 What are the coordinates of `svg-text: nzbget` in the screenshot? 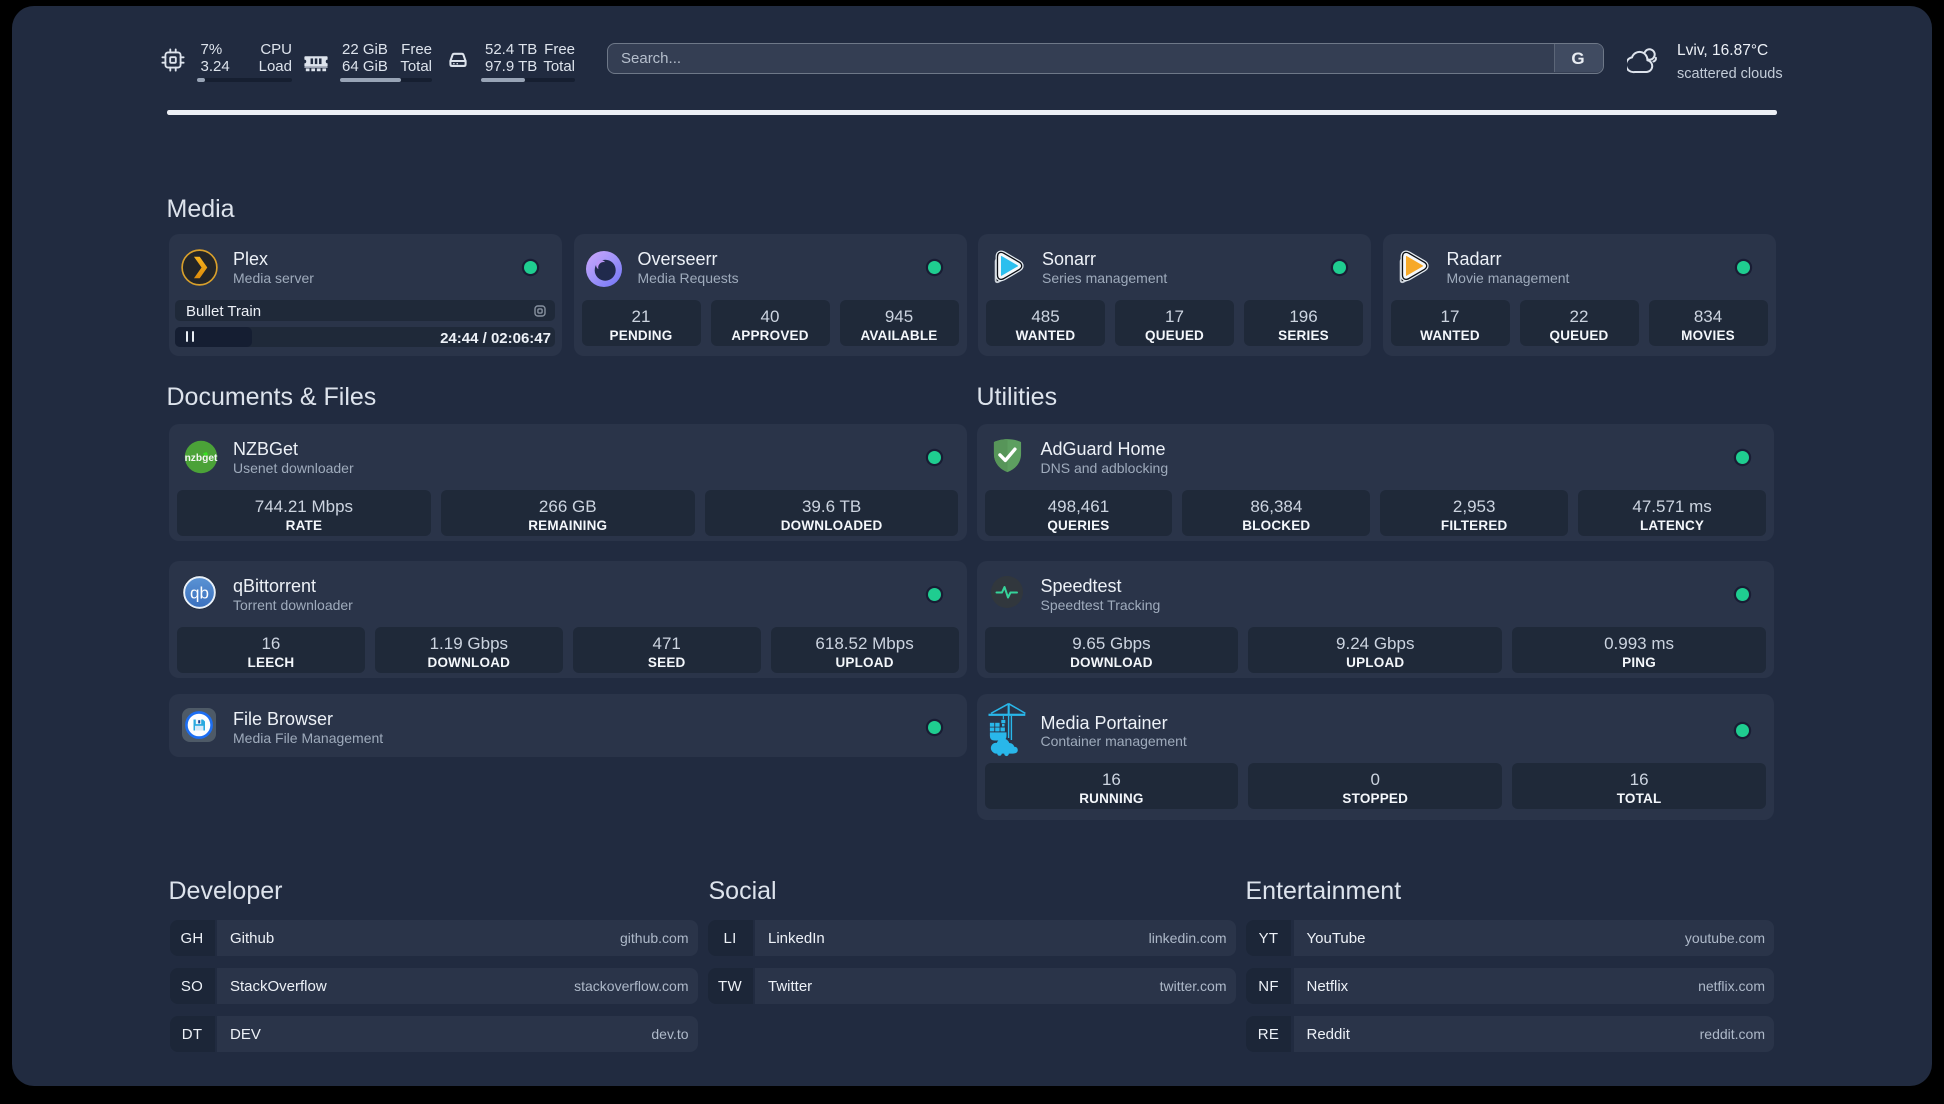 It's located at (201, 457).